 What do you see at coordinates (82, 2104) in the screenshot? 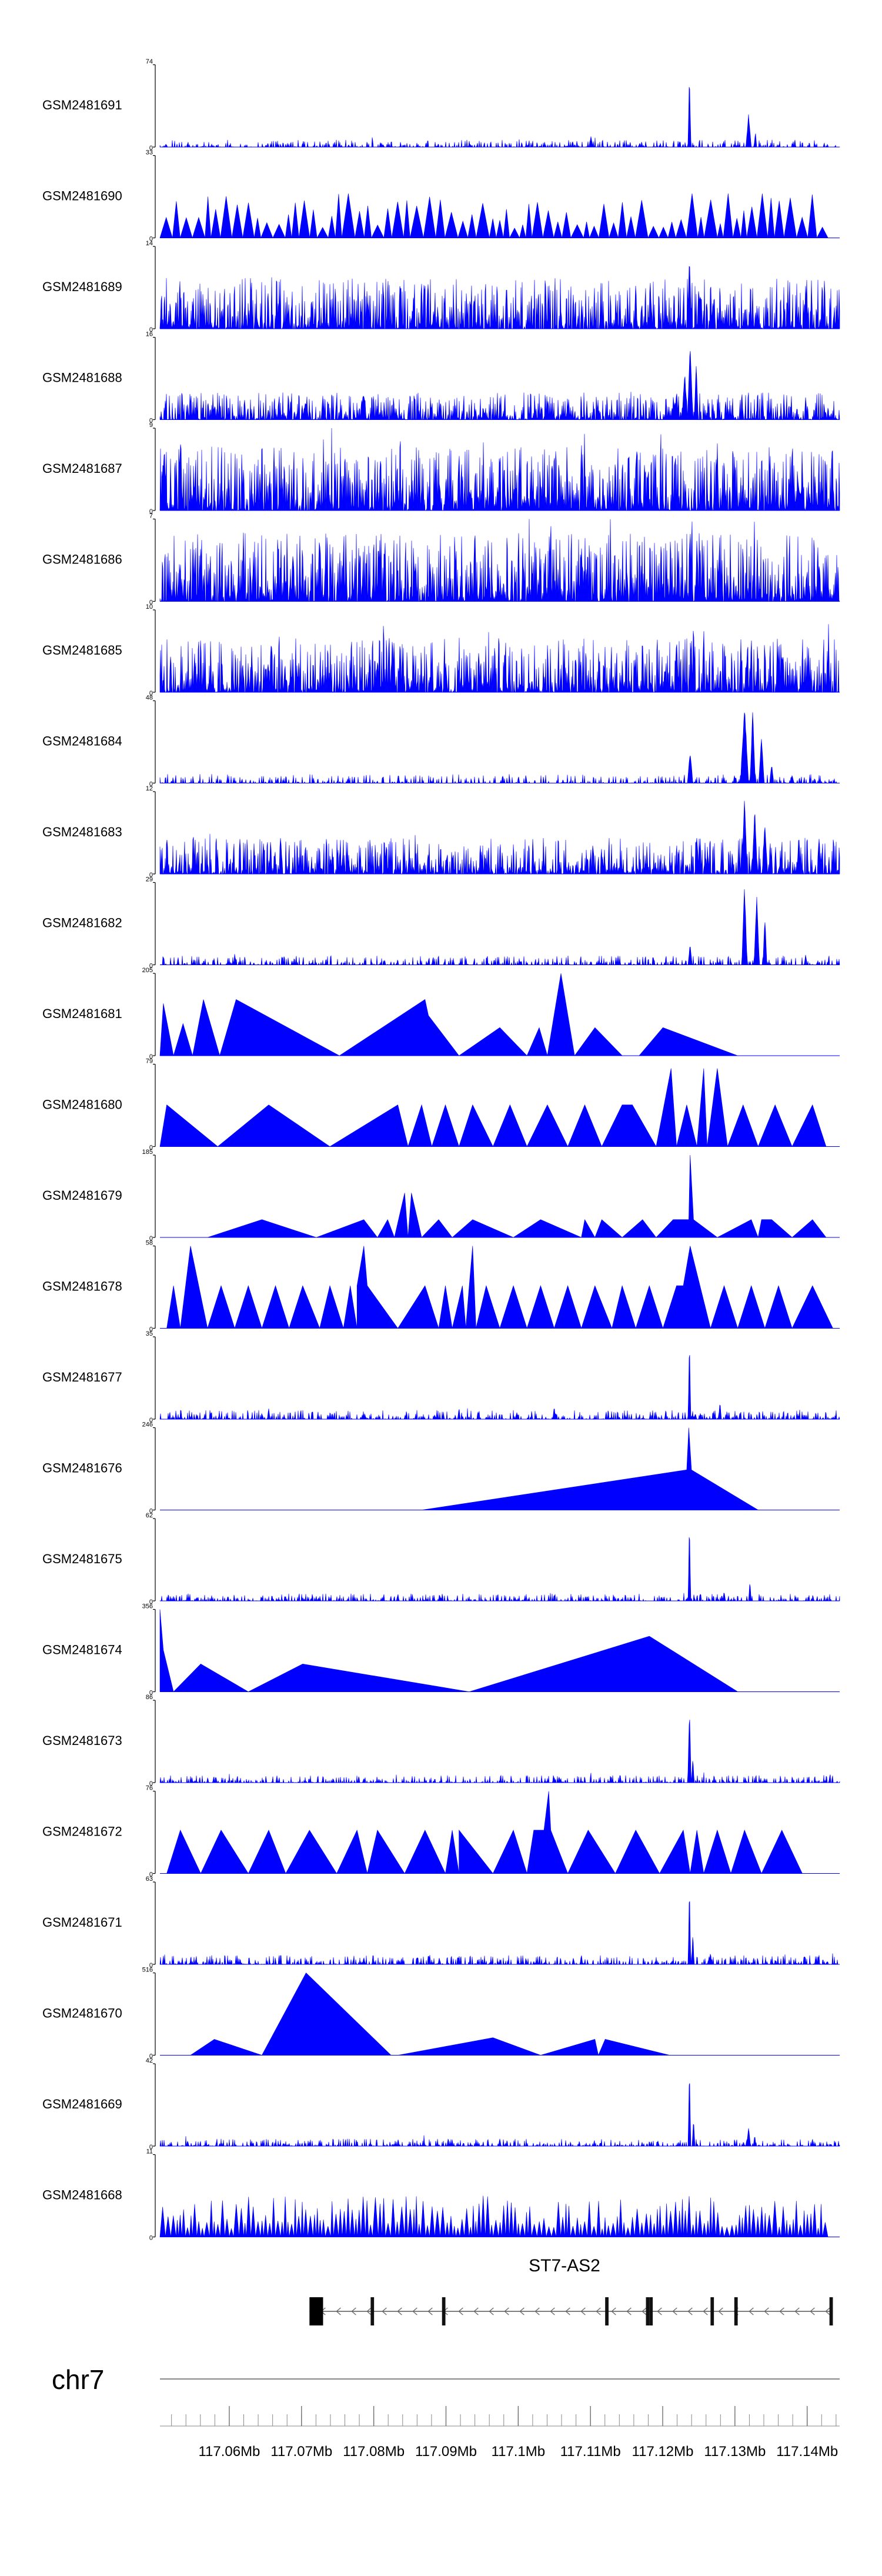
I see `track-label: GSM2481669` at bounding box center [82, 2104].